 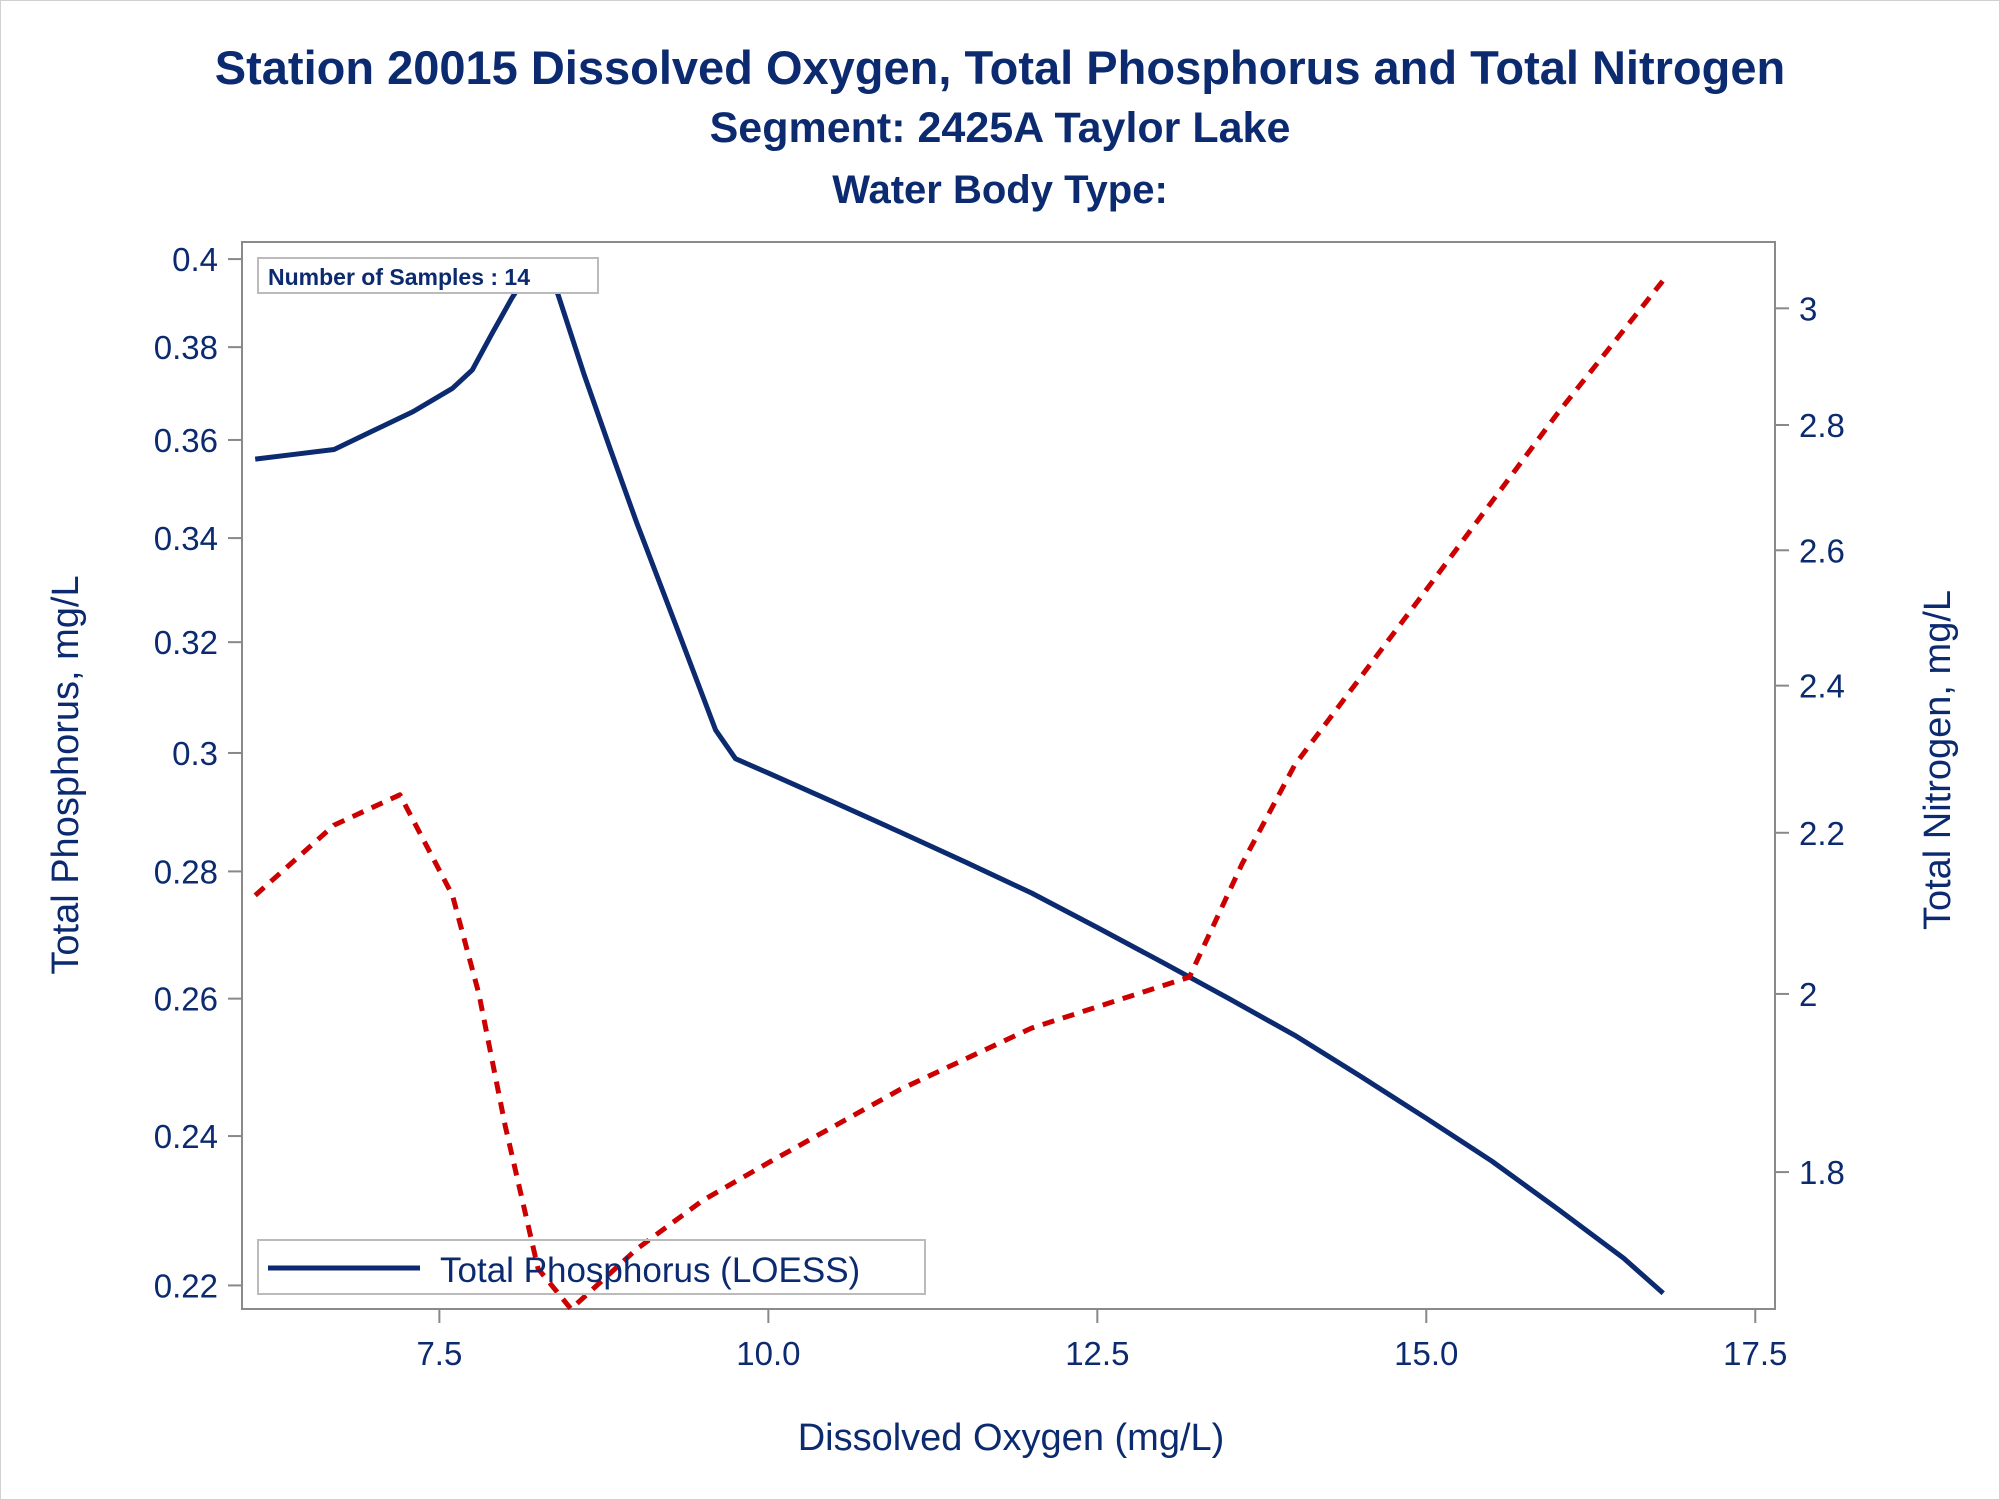 I want to click on chart-subtitle-2: Water Body Type:, so click(x=1000, y=190).